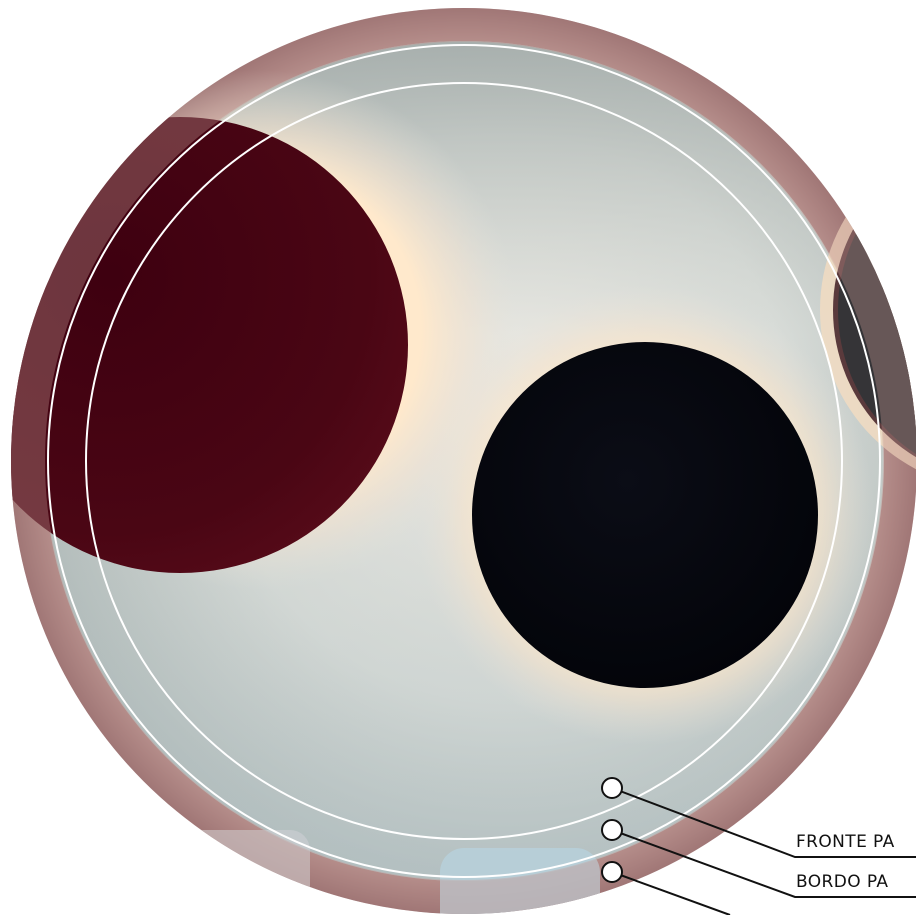 The width and height of the screenshot is (916, 915). I want to click on callout-label-1: FRONTE PA, so click(845, 842).